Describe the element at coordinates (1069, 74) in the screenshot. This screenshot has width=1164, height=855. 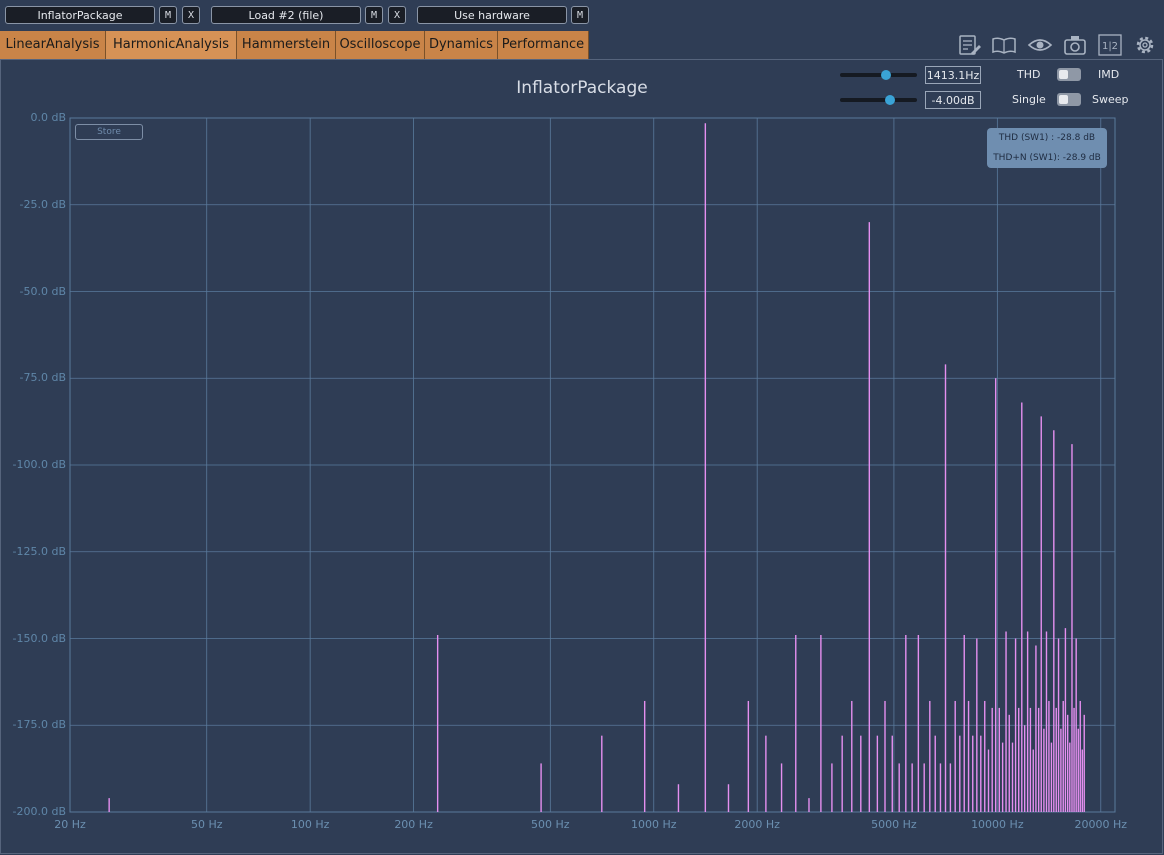
I see `thd-imd-toggle` at that location.